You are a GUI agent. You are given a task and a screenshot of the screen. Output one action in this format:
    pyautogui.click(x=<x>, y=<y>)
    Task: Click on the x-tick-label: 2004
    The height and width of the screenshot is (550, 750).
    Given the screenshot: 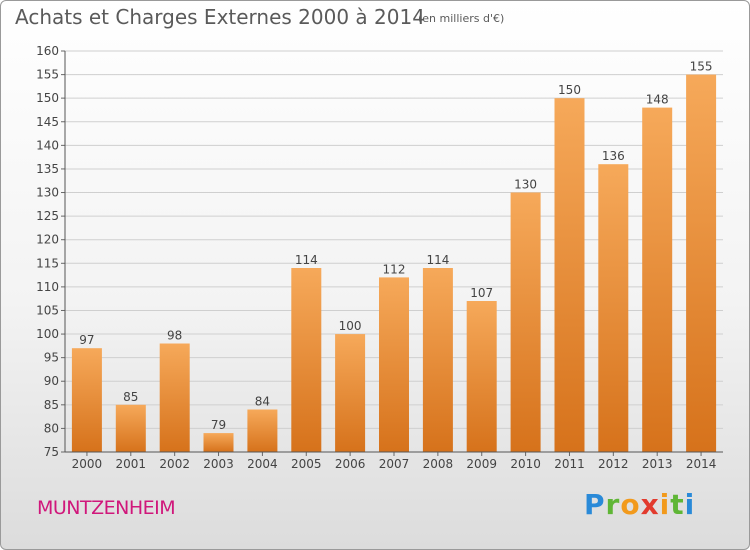 What is the action you would take?
    pyautogui.click(x=262, y=464)
    